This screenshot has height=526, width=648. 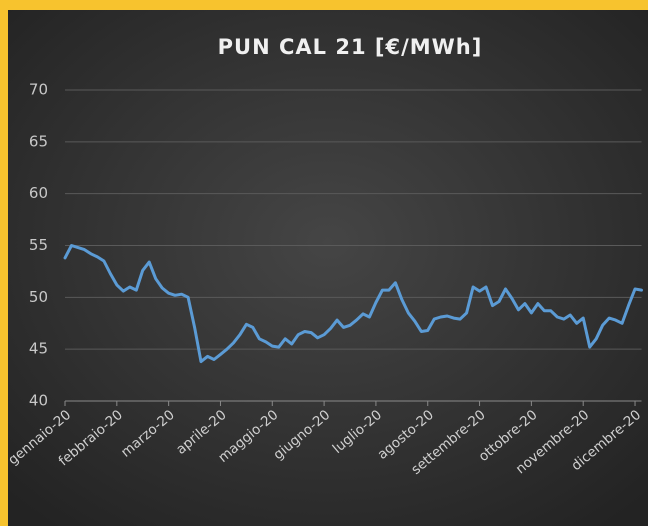 I want to click on y-tick-label: 50, so click(x=38, y=297).